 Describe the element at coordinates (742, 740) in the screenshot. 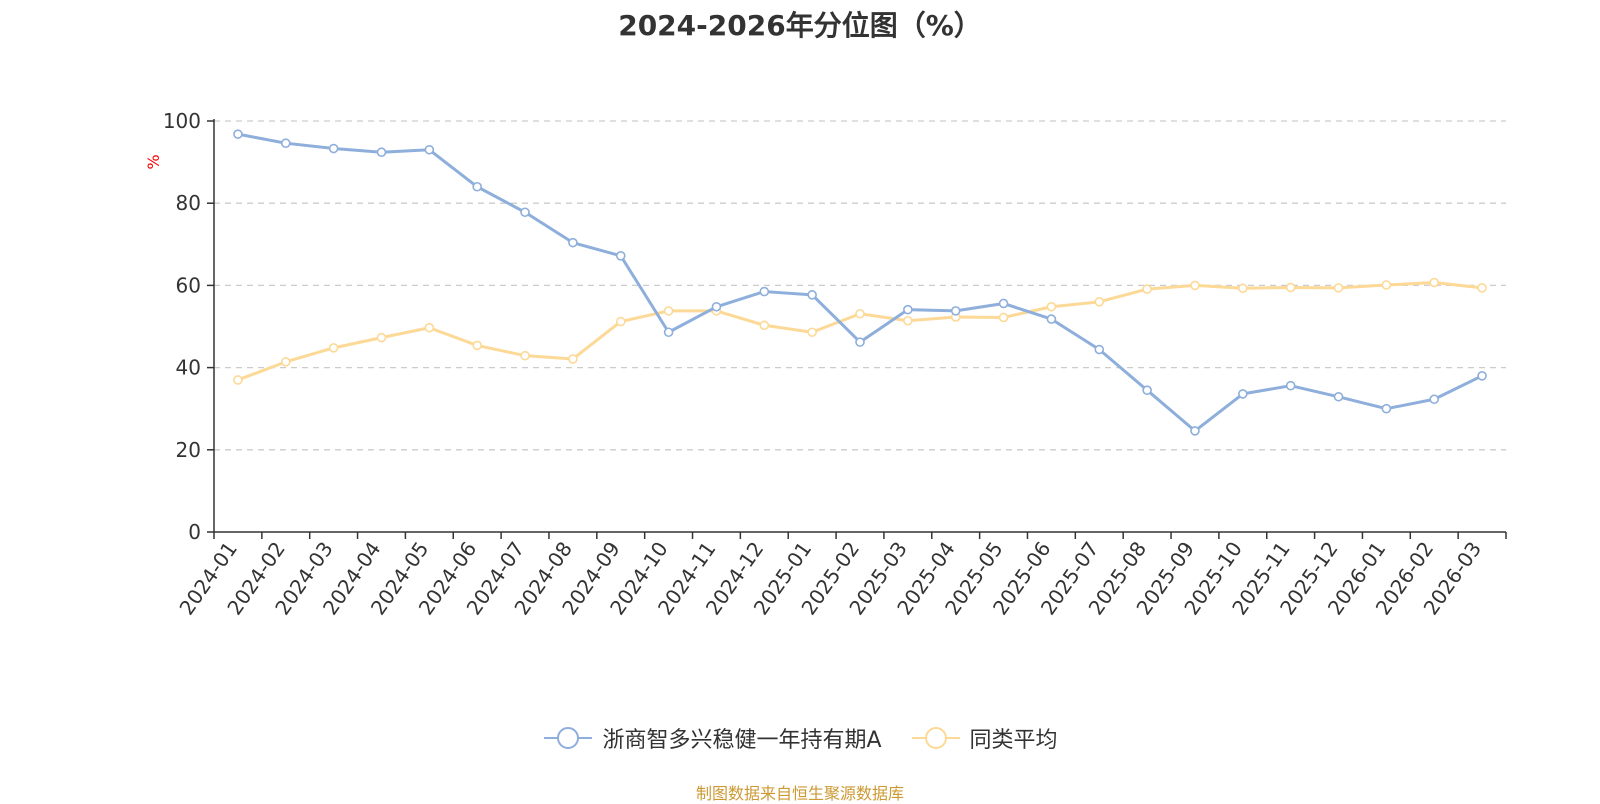

I see `legend-label-fund: 浙商智多兴稳健一年持有期A` at that location.